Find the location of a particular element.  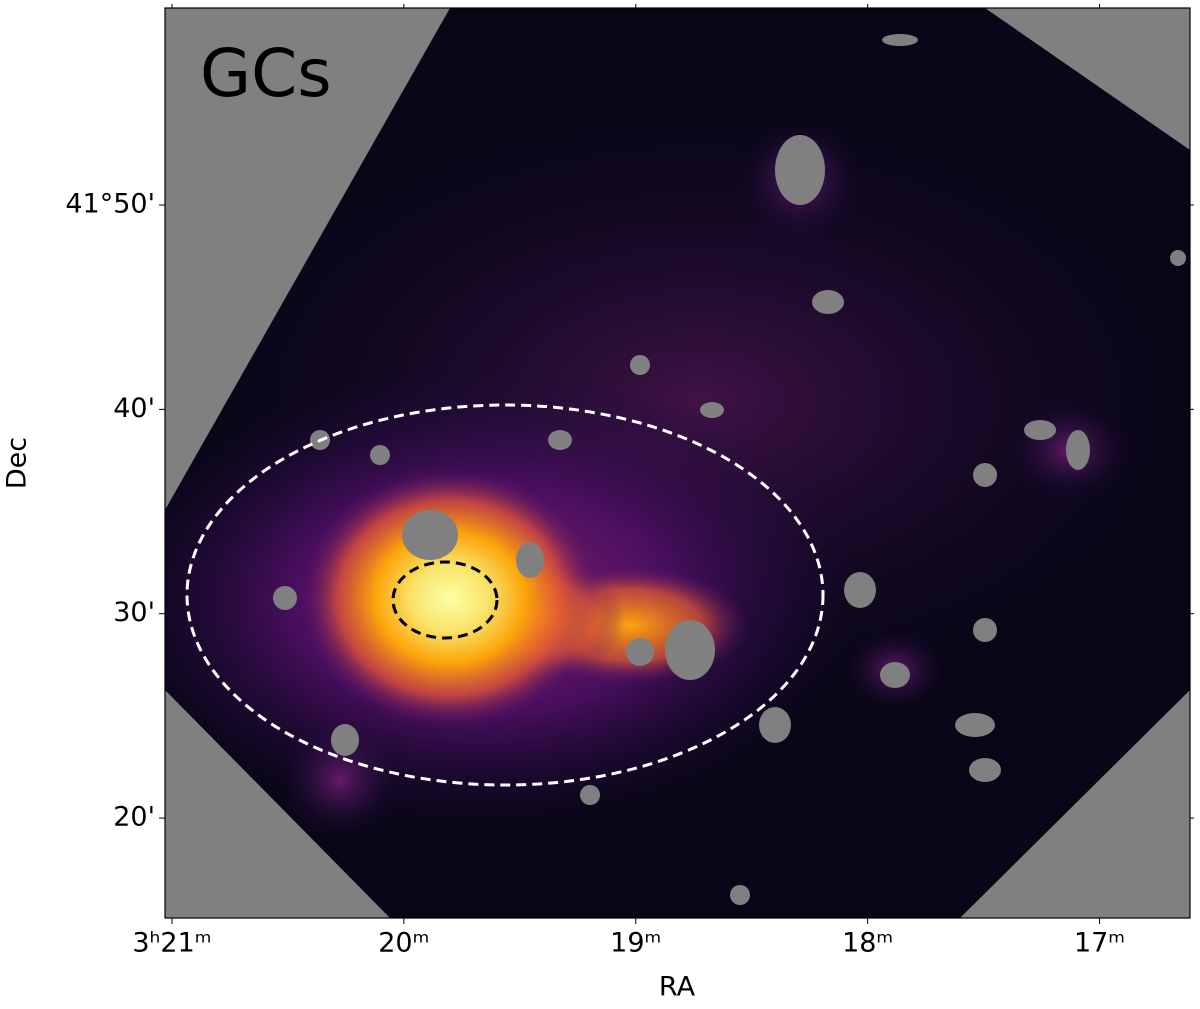

inner-ellipse is located at coordinates (445, 600).